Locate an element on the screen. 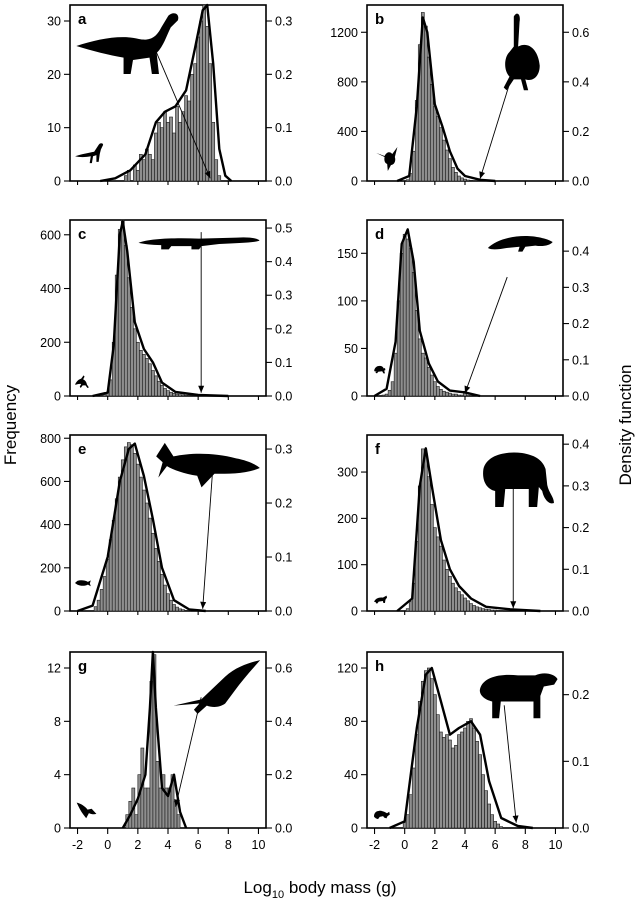 This screenshot has width=640, height=904. x-tick-label: 6 is located at coordinates (495, 845).